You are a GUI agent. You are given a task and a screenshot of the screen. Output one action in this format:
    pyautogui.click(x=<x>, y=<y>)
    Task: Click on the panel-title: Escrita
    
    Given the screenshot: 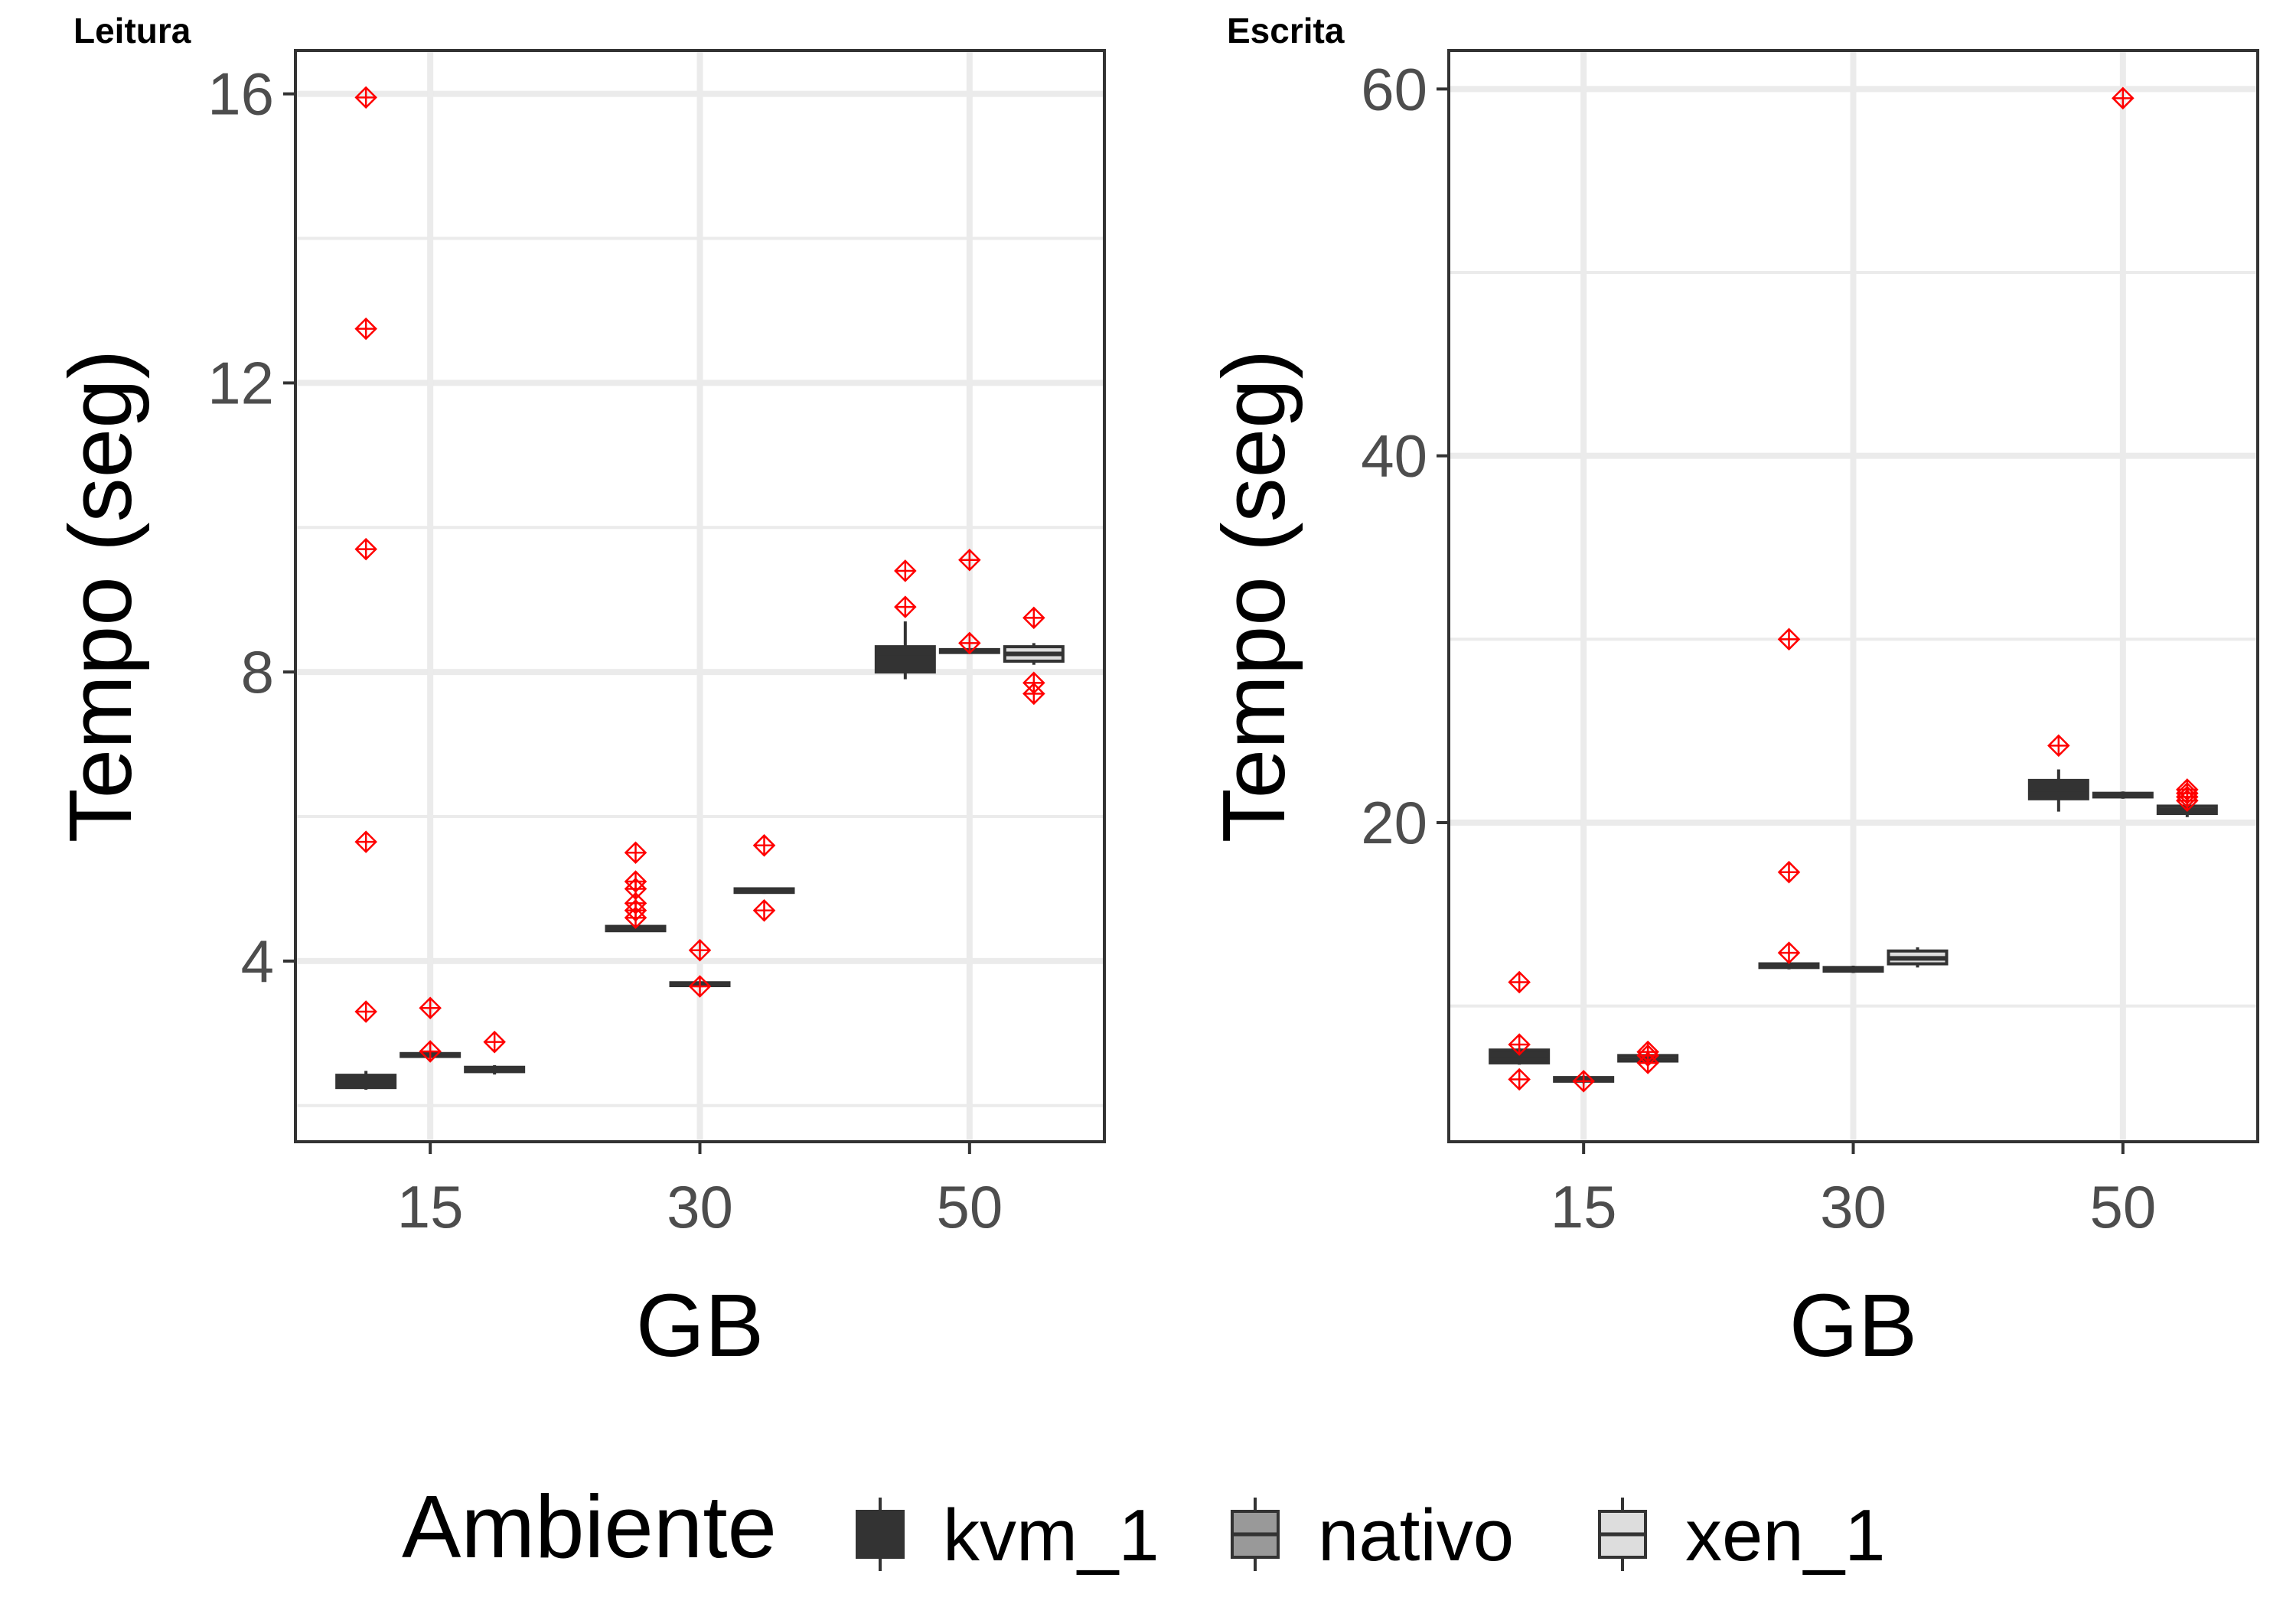 What is the action you would take?
    pyautogui.click(x=1286, y=31)
    